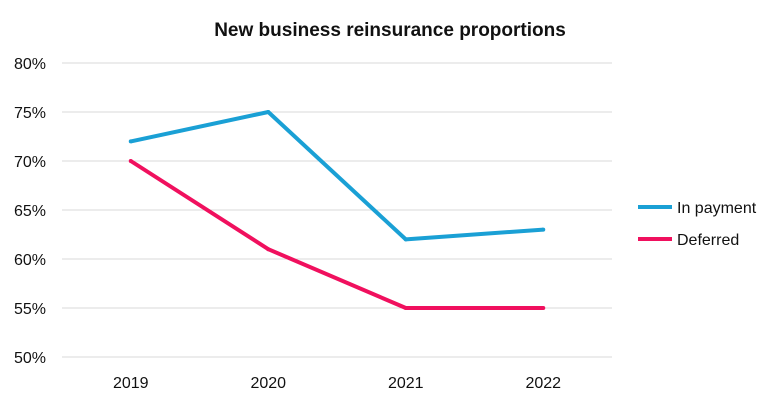  Describe the element at coordinates (30, 162) in the screenshot. I see `y-tick-label: 70%` at that location.